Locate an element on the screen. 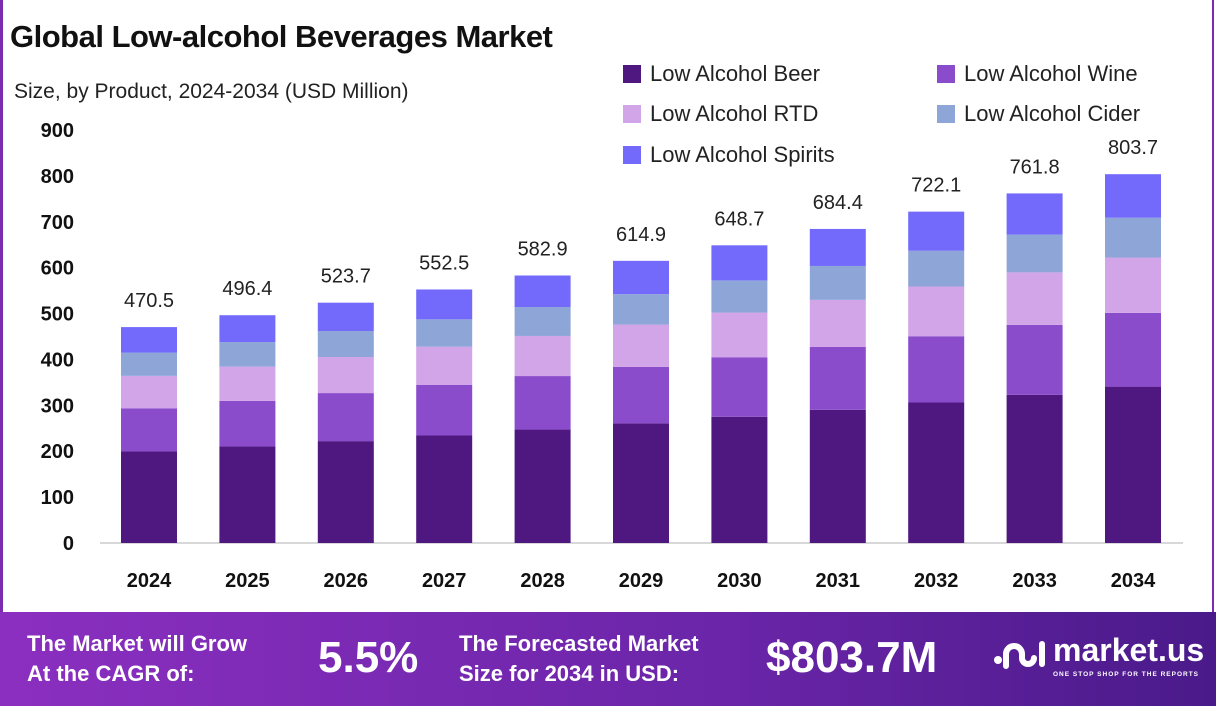 Image resolution: width=1216 pixels, height=706 pixels. legend-label: Low Alcohol Spirits is located at coordinates (742, 154).